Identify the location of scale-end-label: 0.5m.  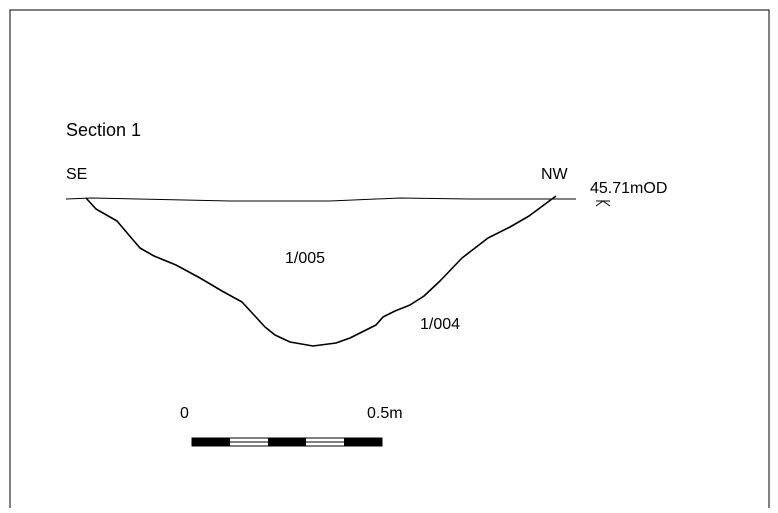
(385, 413).